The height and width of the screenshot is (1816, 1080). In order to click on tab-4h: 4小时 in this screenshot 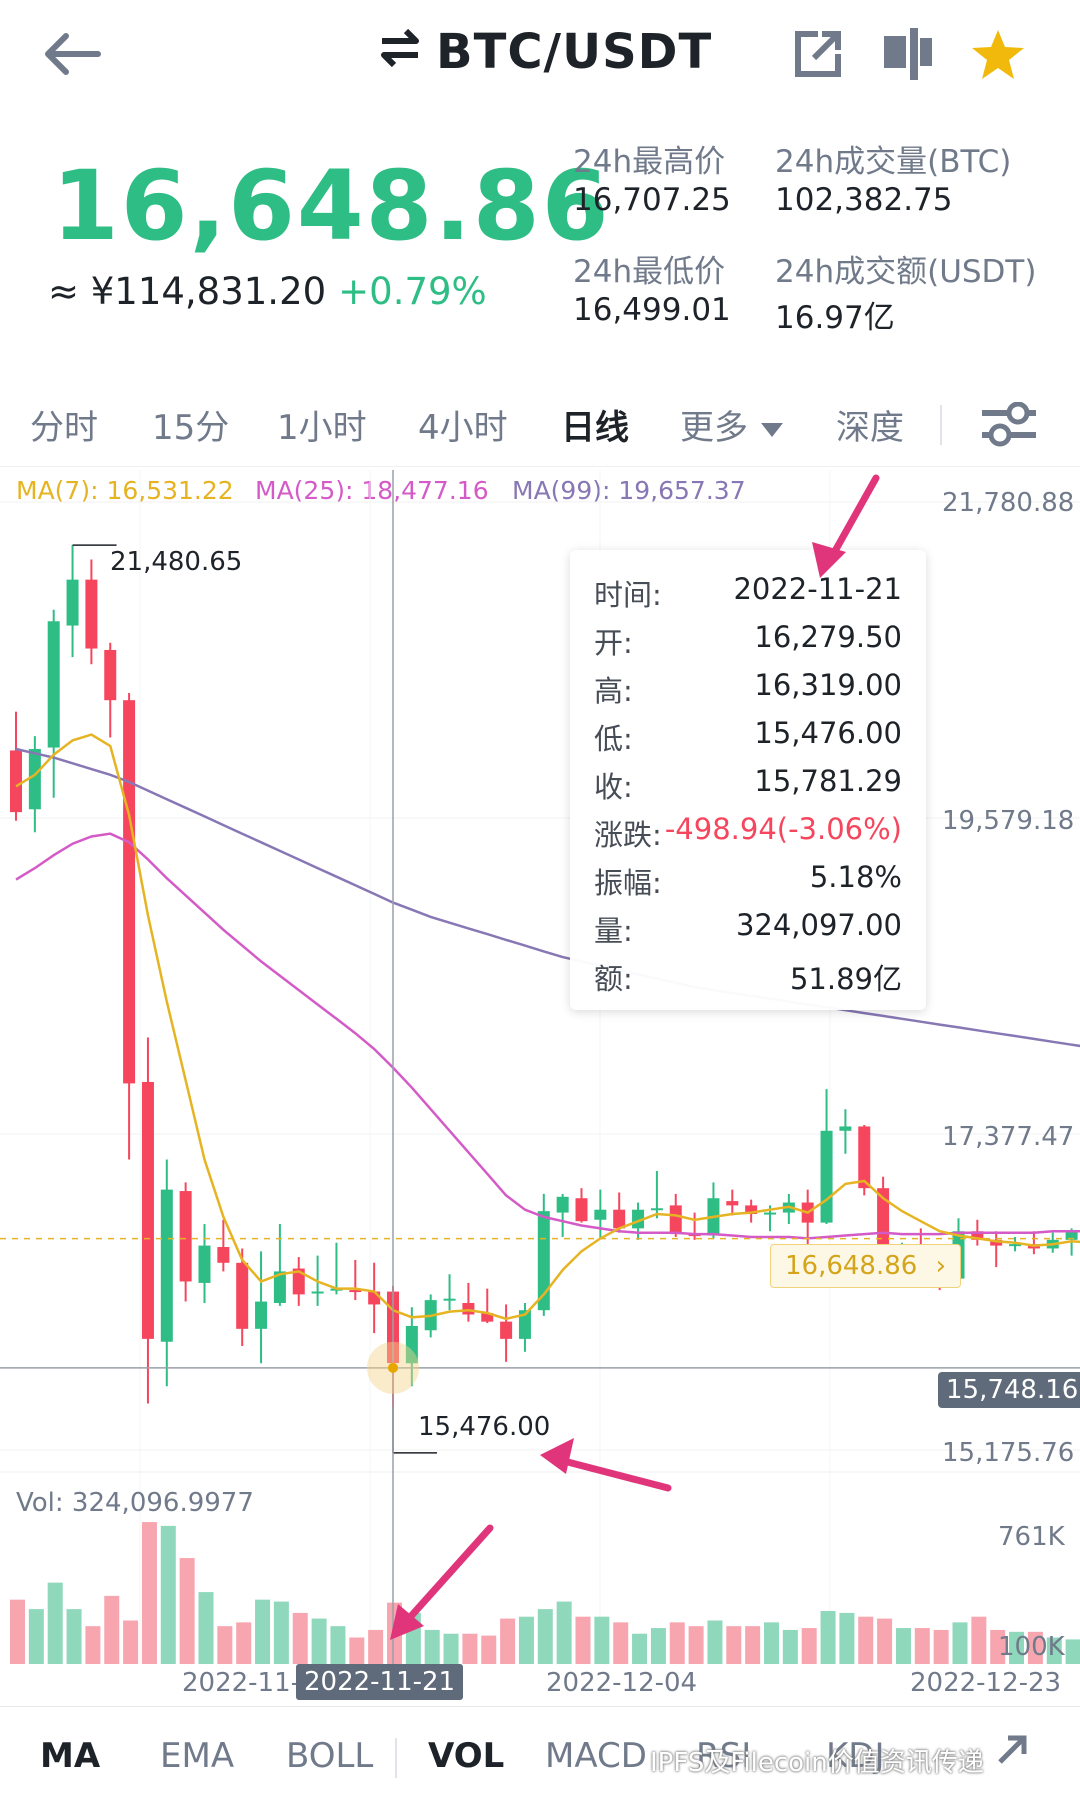, I will do `click(463, 428)`.